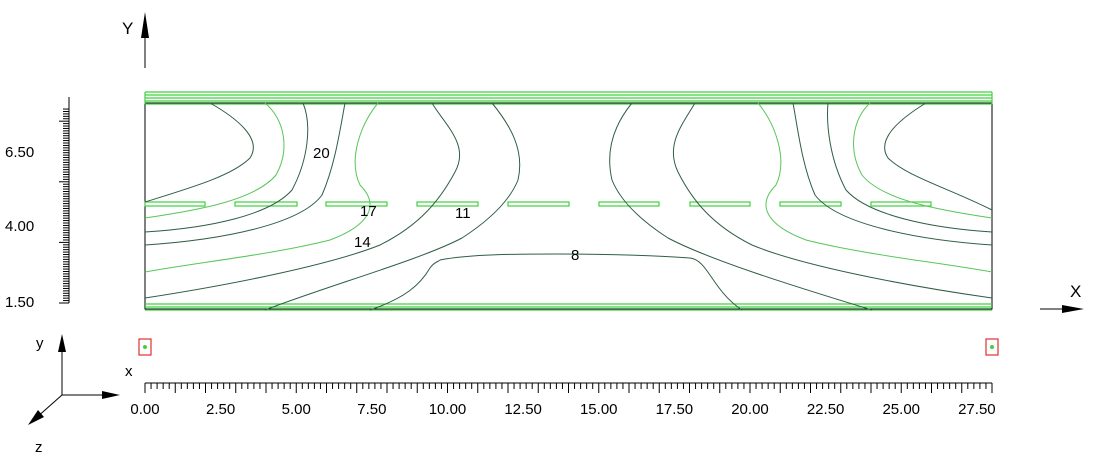 The image size is (1094, 454). I want to click on x-ruler, so click(568, 387).